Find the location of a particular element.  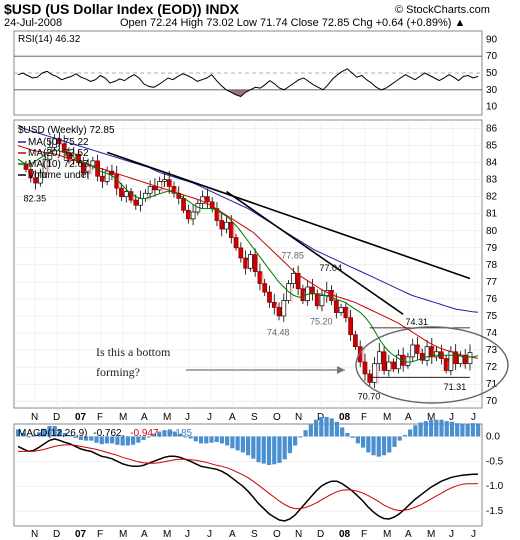

rsi-tick-label: 10 is located at coordinates (492, 107).